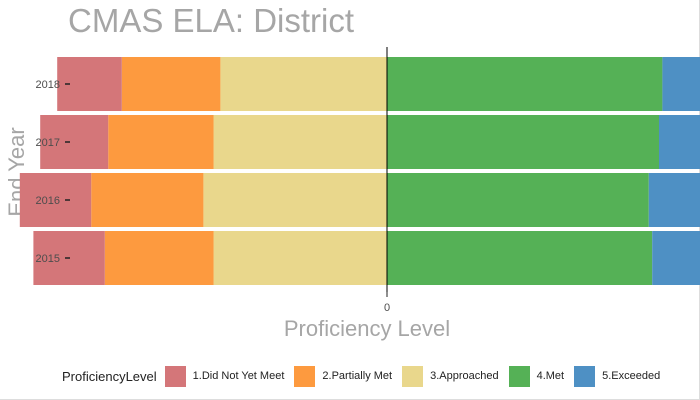 This screenshot has height=400, width=700. I want to click on legend-item: 4.Met, so click(536, 376).